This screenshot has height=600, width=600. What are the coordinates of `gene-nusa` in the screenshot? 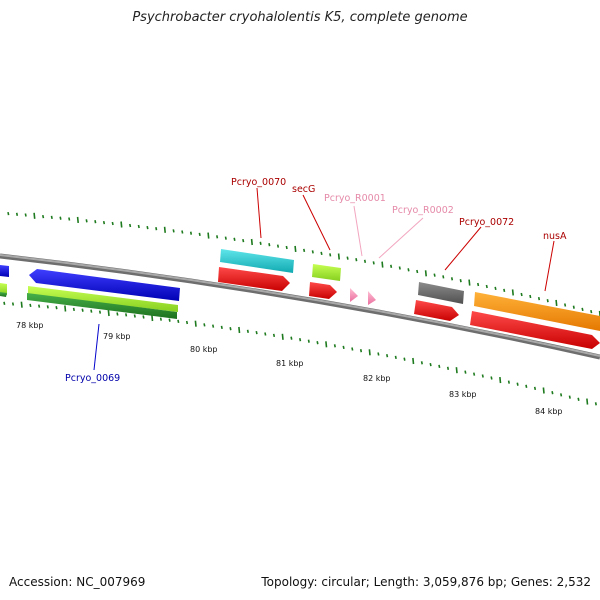 It's located at (537, 311).